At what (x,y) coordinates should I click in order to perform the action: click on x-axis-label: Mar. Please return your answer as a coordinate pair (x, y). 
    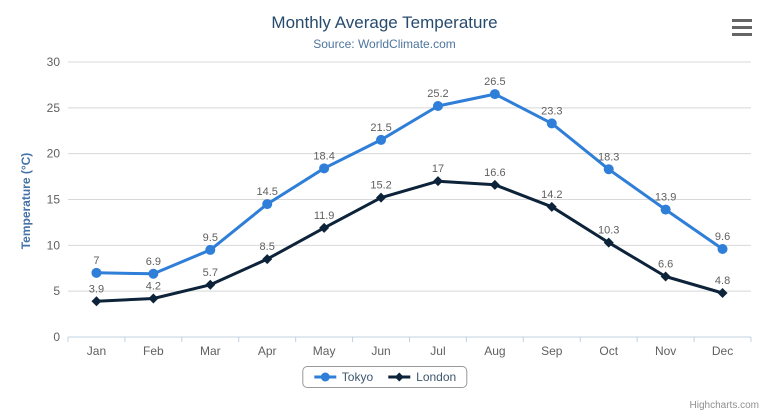
    Looking at the image, I should click on (210, 351).